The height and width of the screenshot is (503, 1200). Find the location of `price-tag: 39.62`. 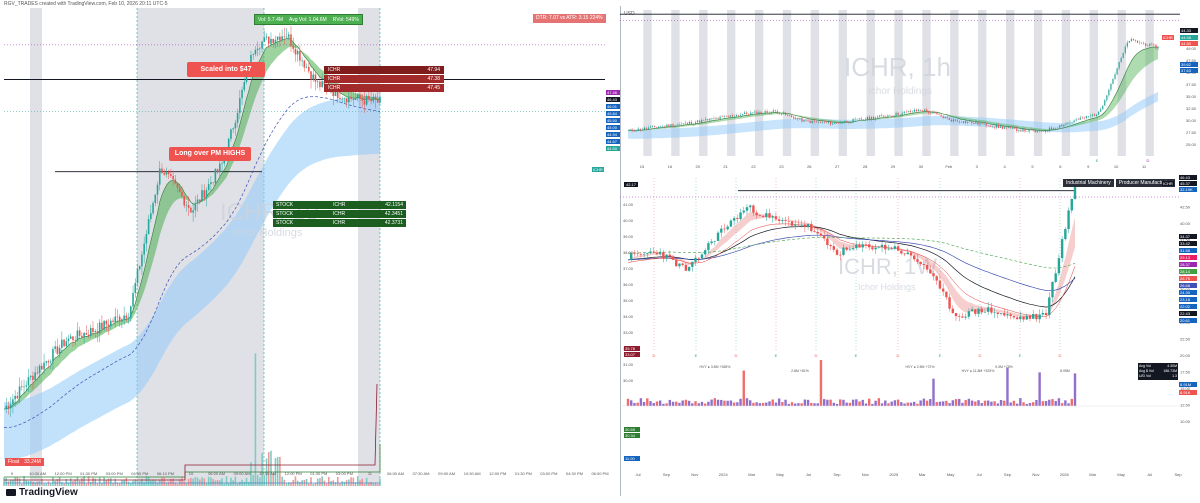

price-tag: 39.62 is located at coordinates (1189, 64).